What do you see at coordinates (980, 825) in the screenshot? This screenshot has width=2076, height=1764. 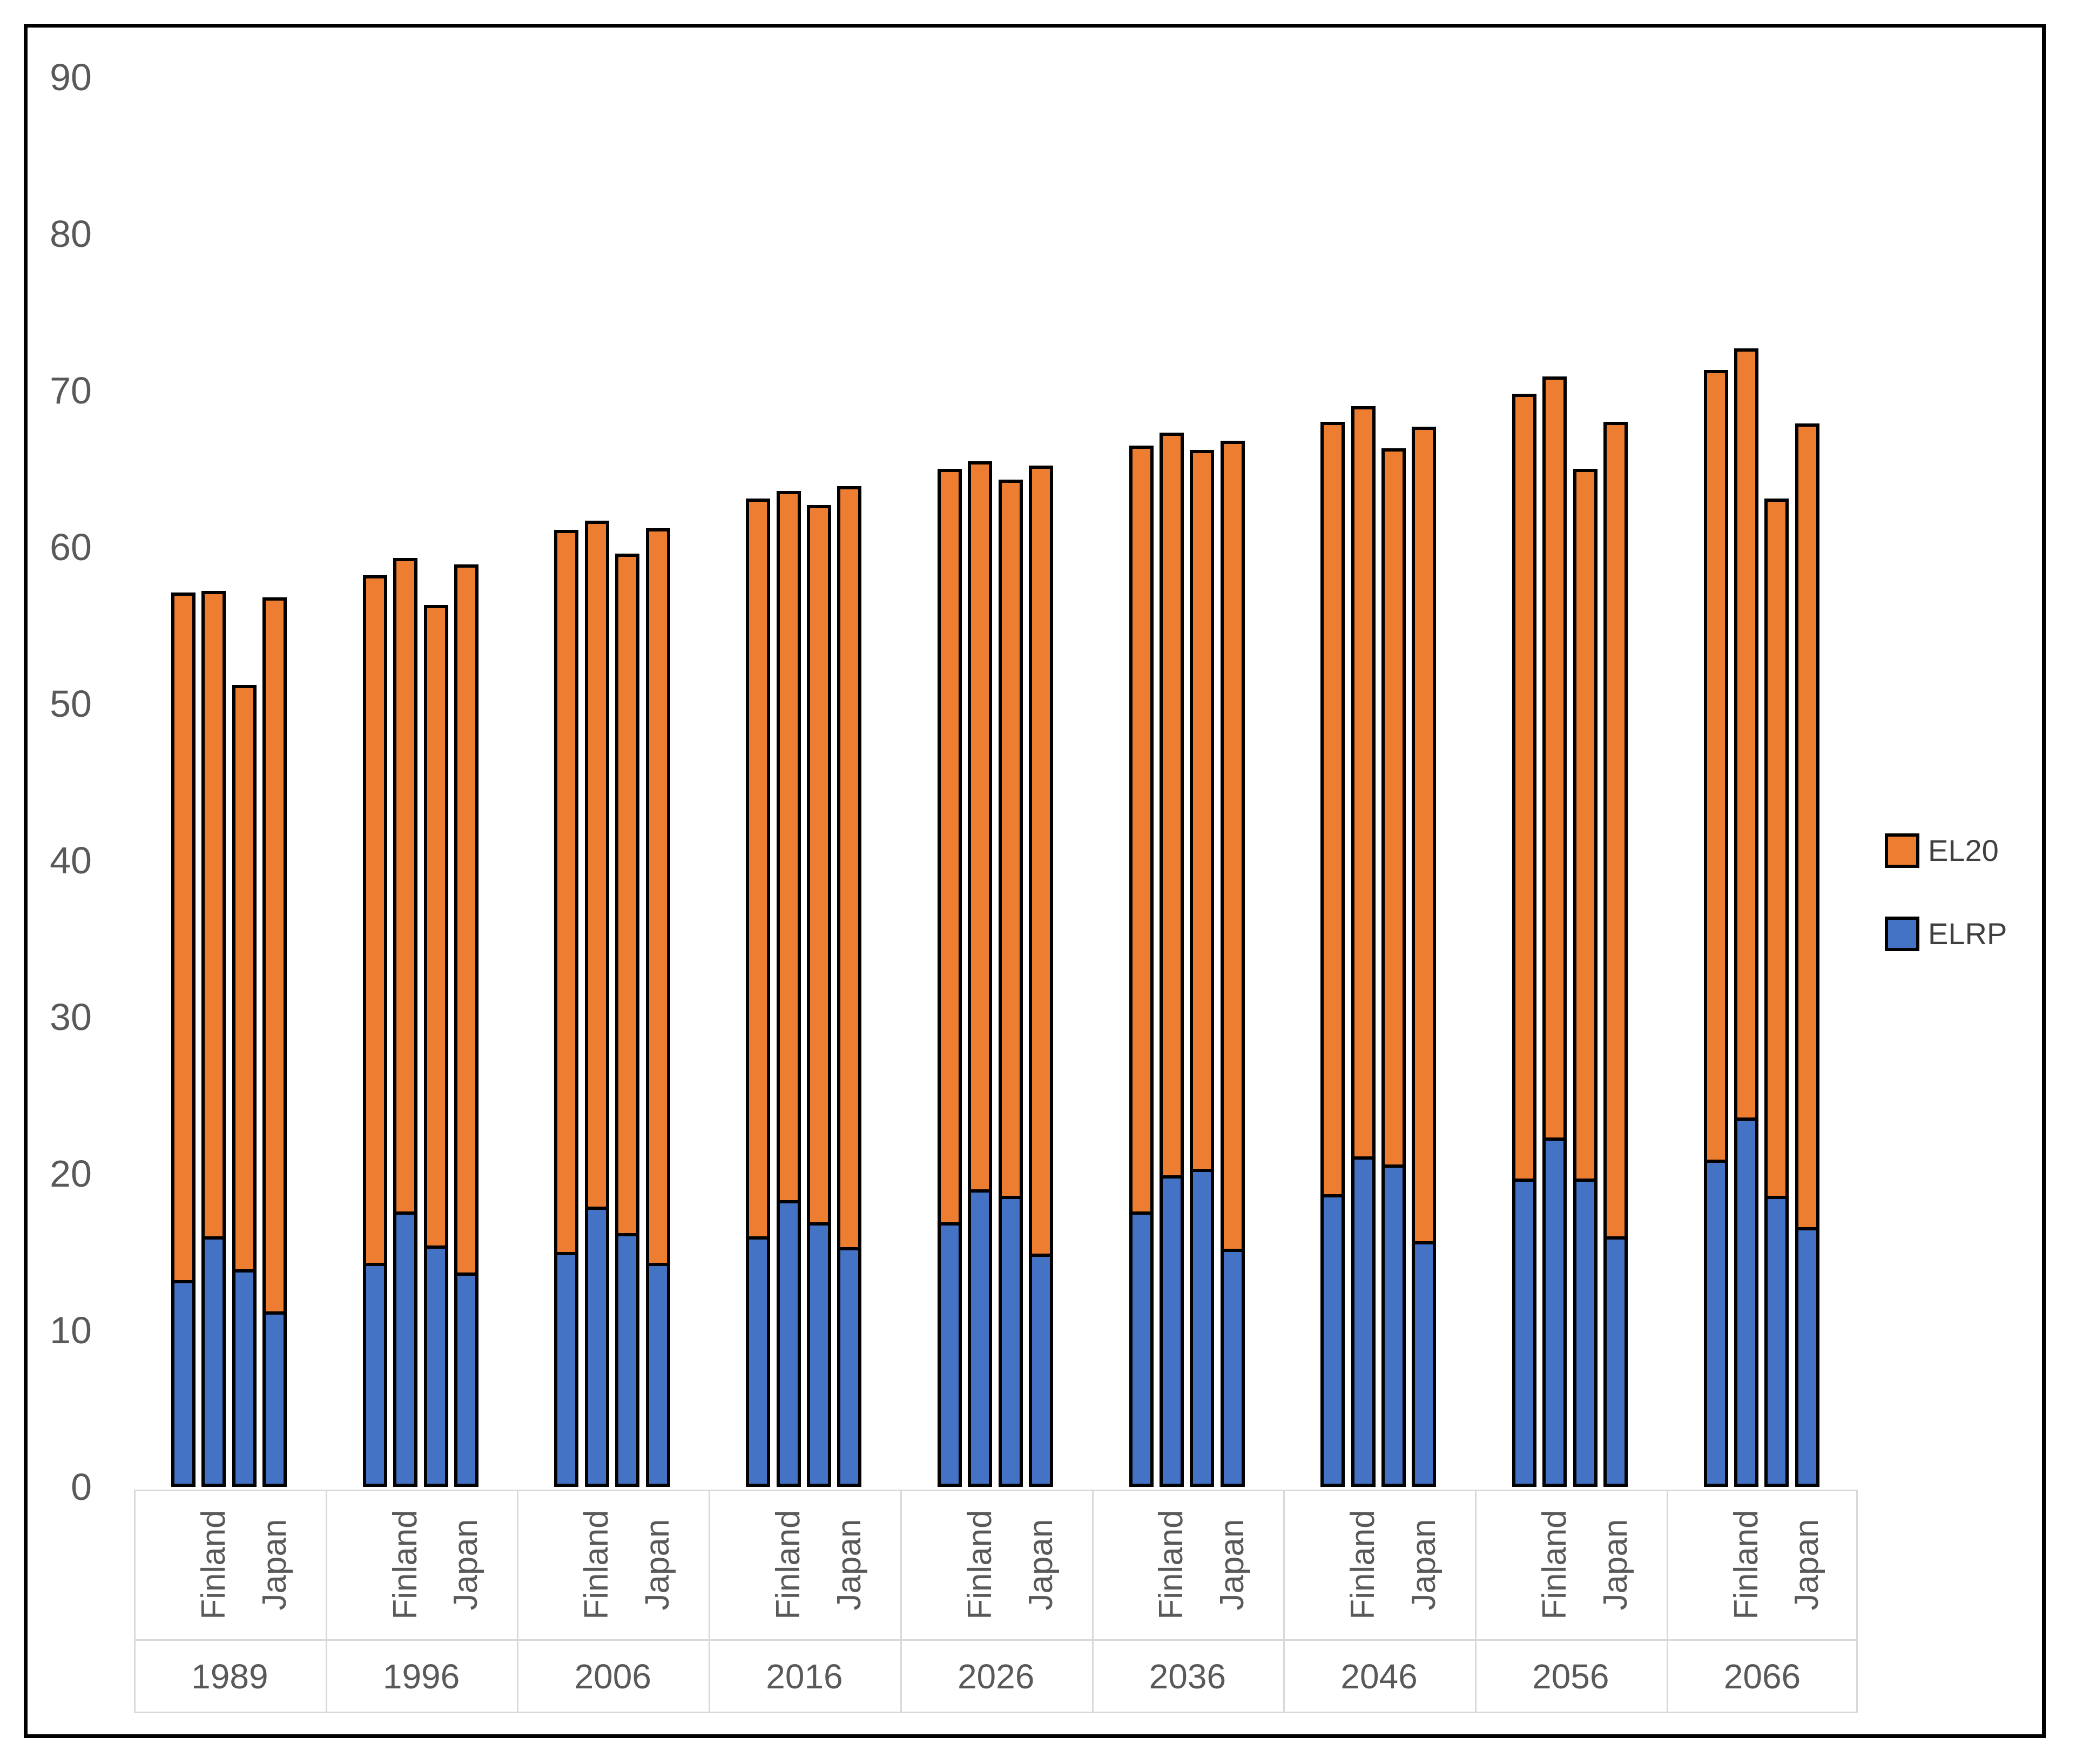 I see `bar-2026-finland-2-el20-segment` at bounding box center [980, 825].